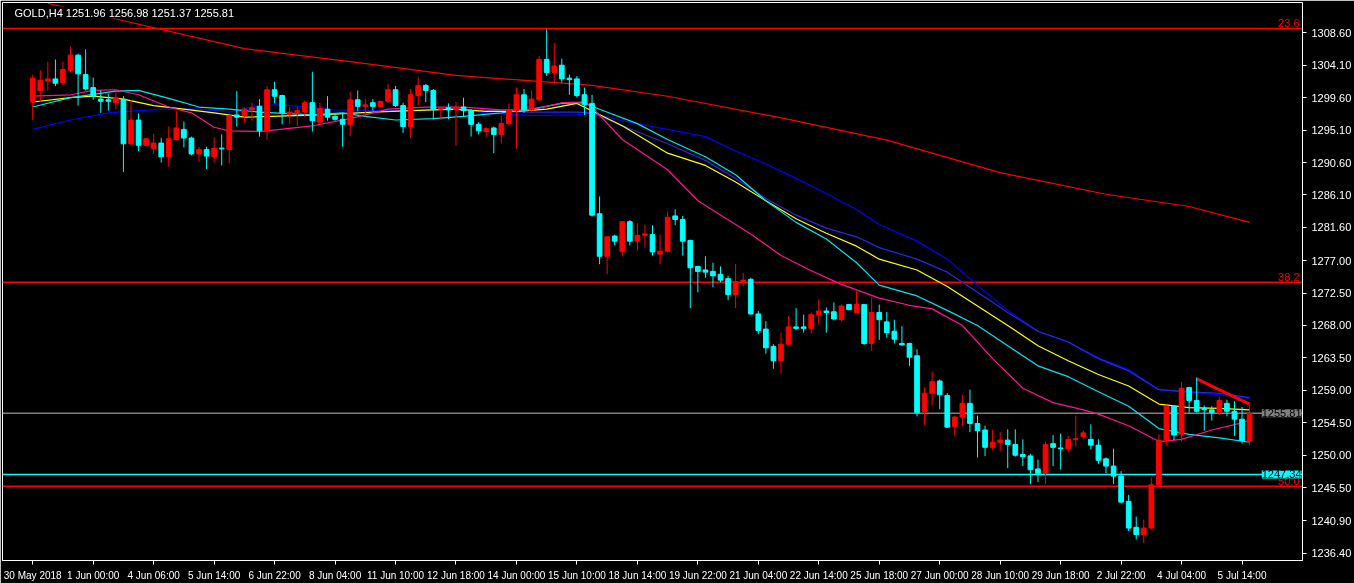 The height and width of the screenshot is (583, 1354). Describe the element at coordinates (1331, 553) in the screenshot. I see `y-tick-label: 1236.40` at that location.